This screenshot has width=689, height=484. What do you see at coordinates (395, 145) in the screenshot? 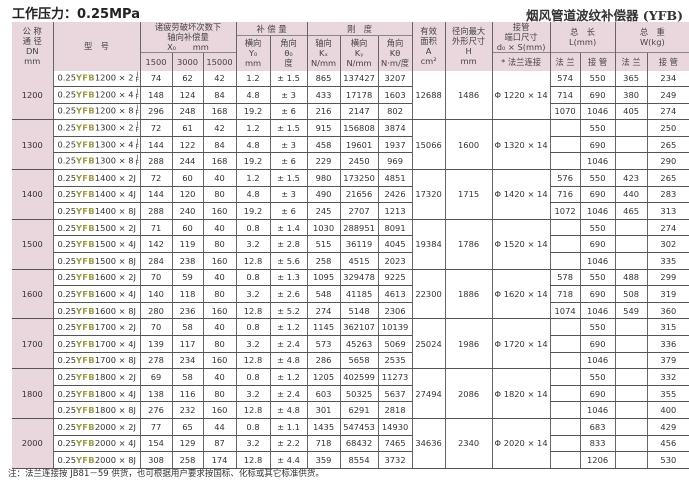
I see `angular-stiffness: 1937` at bounding box center [395, 145].